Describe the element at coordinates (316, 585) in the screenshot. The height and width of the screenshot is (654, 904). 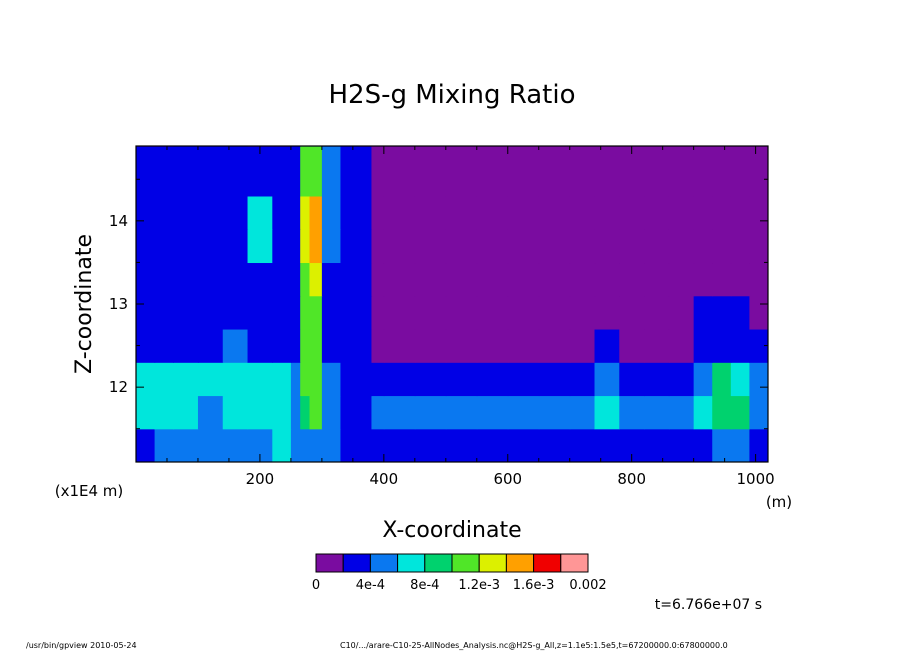
I see `colorbar-label: 0` at that location.